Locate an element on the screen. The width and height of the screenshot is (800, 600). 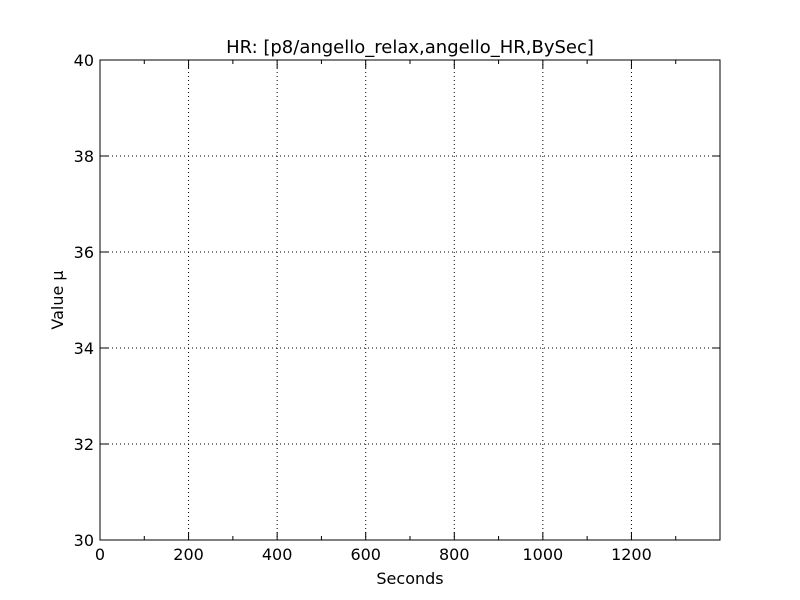
y-tick-label: 34 is located at coordinates (84, 348).